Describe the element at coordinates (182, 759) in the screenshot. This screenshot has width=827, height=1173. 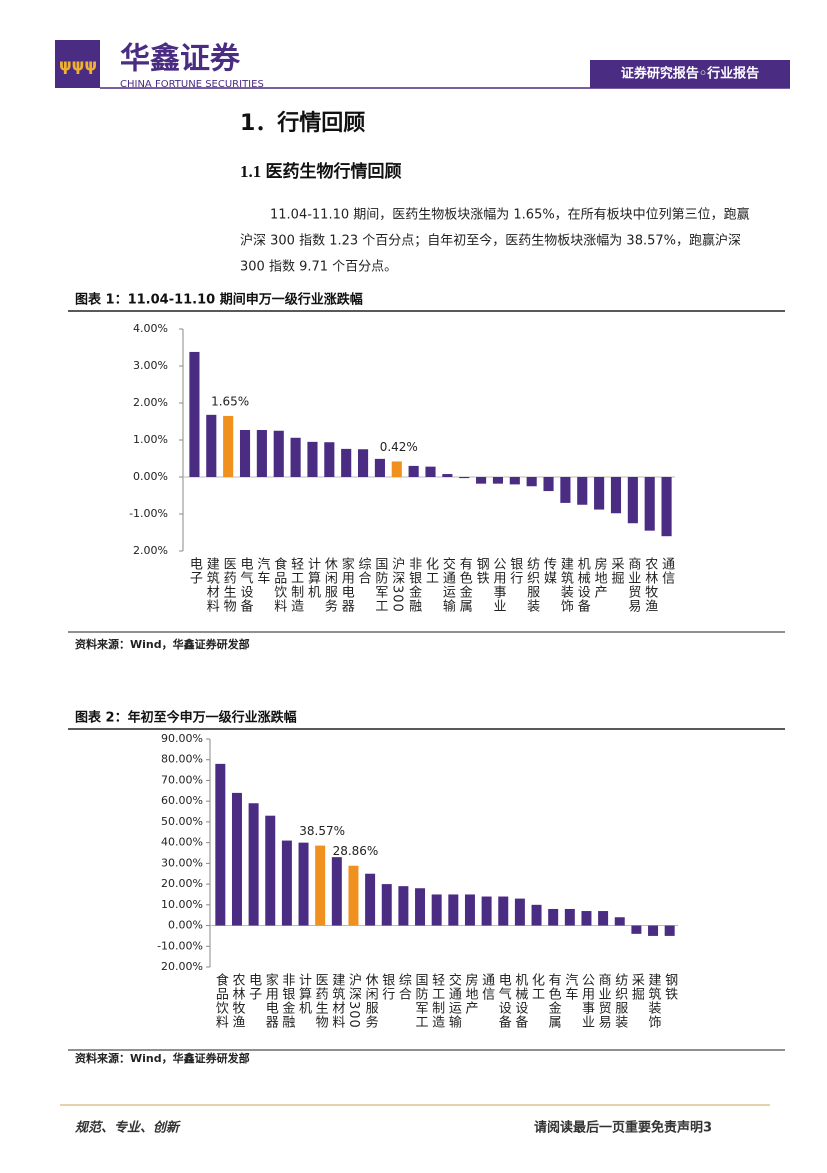
I see `y-tick-label: 80.00%` at that location.